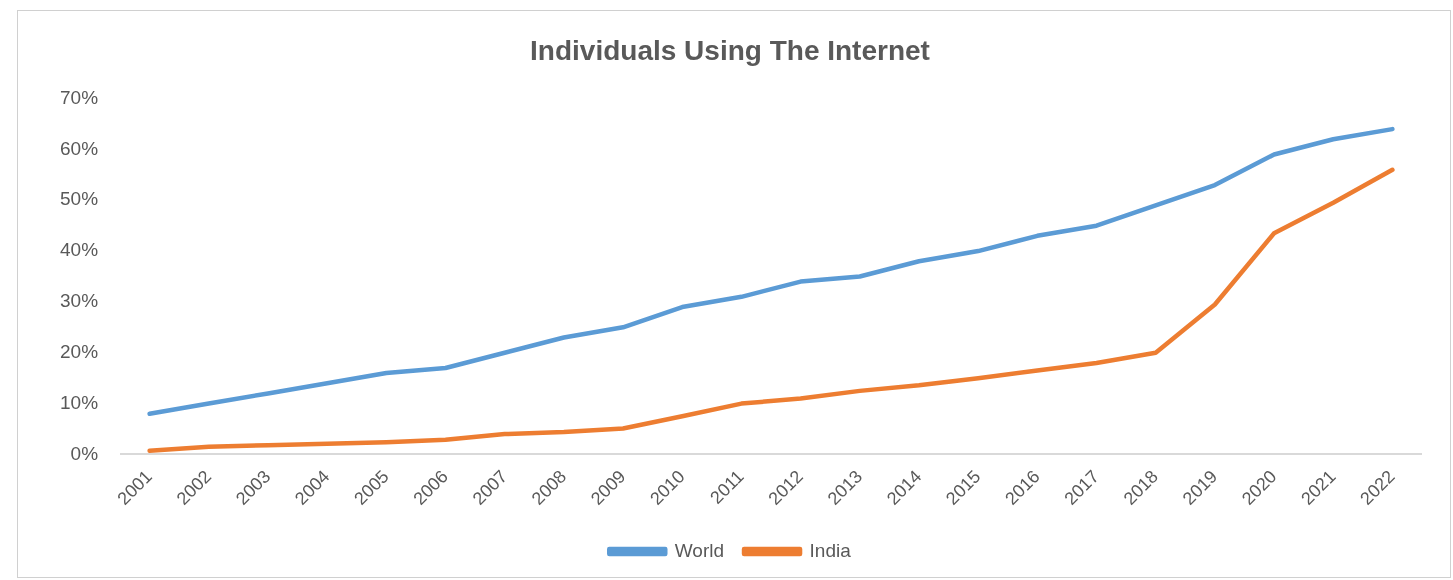  I want to click on y-tick-label: 30%, so click(79, 301).